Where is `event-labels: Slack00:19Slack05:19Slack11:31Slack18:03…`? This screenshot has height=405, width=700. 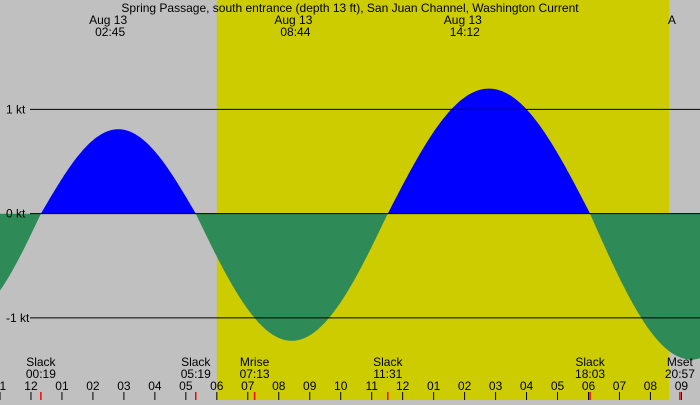 event-labels: Slack00:19Slack05:19Slack11:31Slack18:03… is located at coordinates (360, 368).